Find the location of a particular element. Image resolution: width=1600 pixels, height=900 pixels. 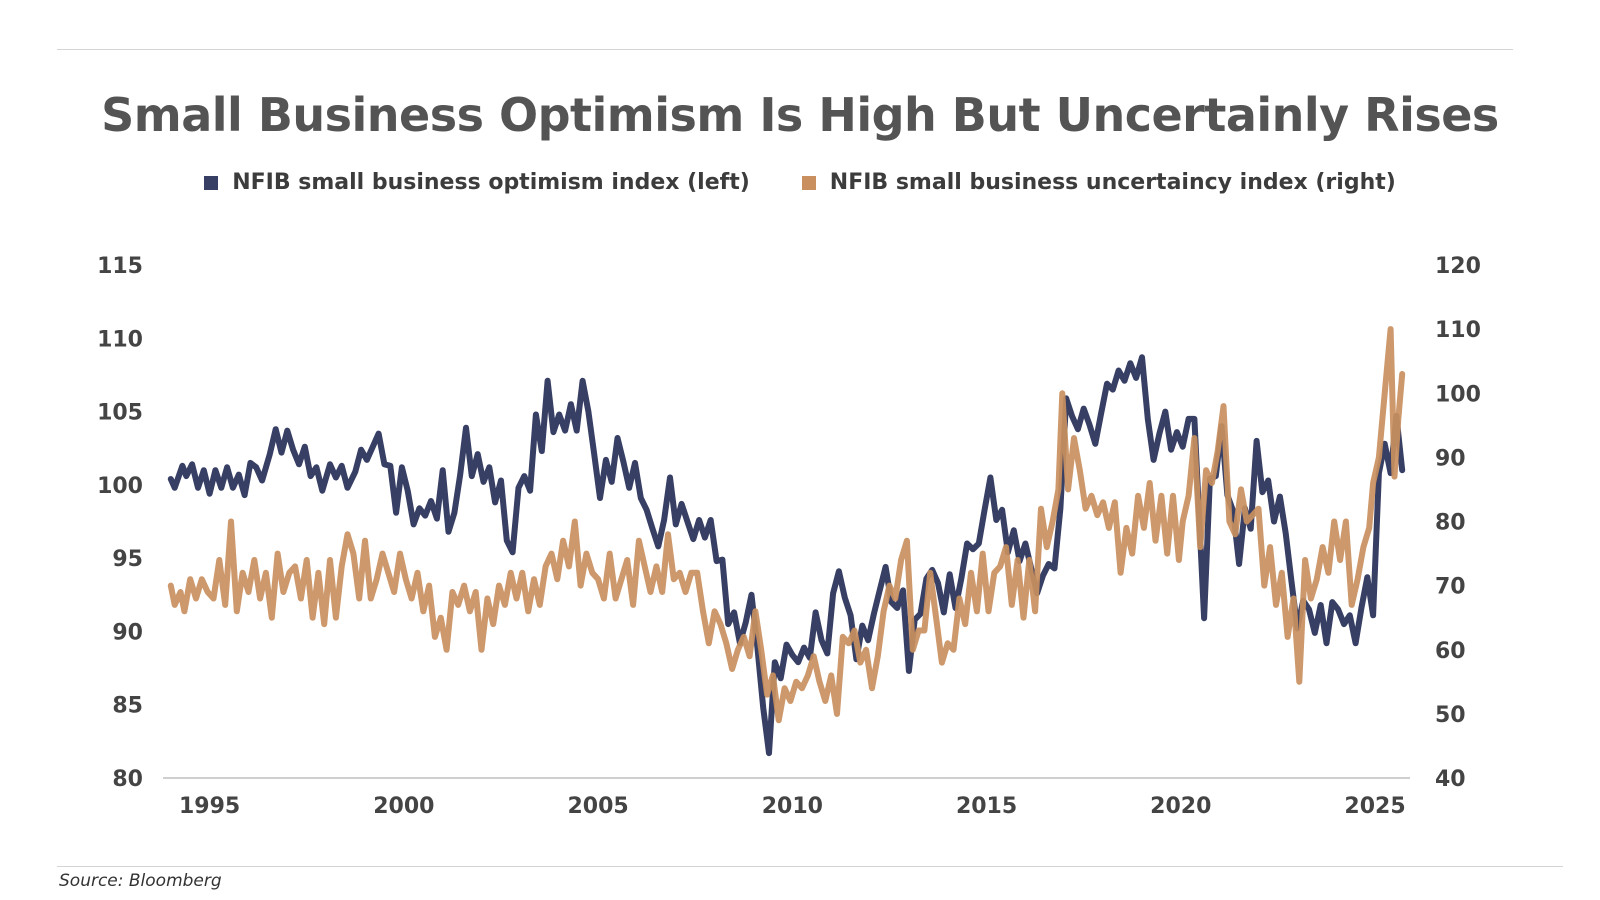

left-y-tick-label: 100 is located at coordinates (120, 486).